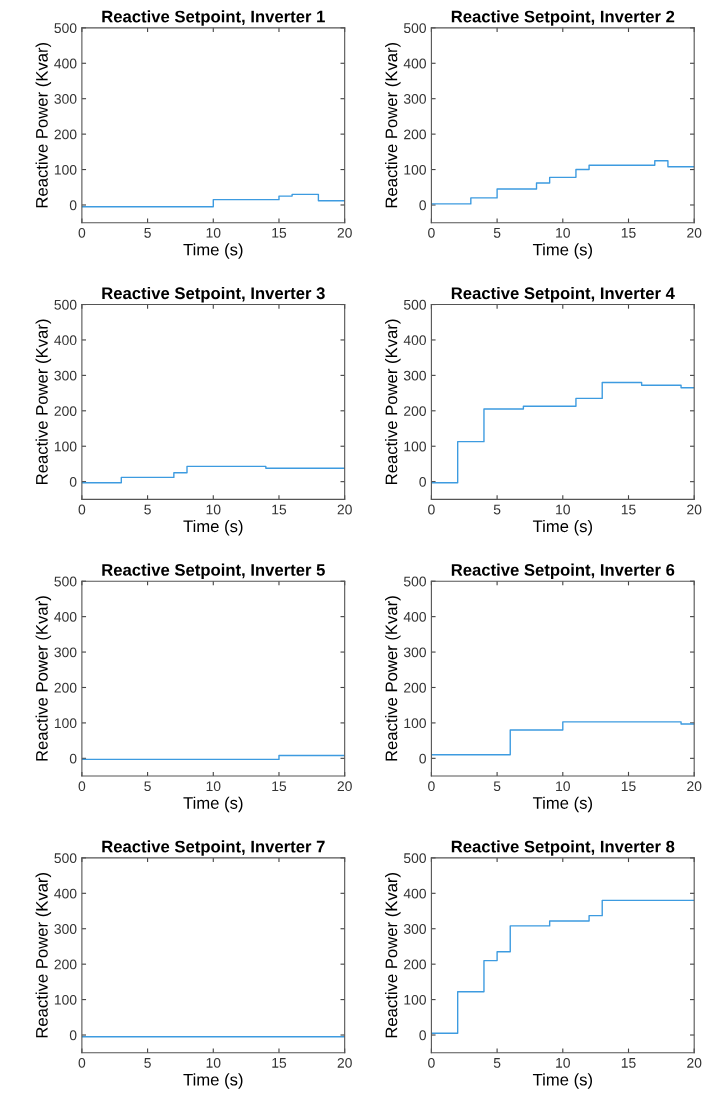 This screenshot has height=1114, width=712. I want to click on chart-title: Reactive Setpoint, Inverter 7, so click(213, 848).